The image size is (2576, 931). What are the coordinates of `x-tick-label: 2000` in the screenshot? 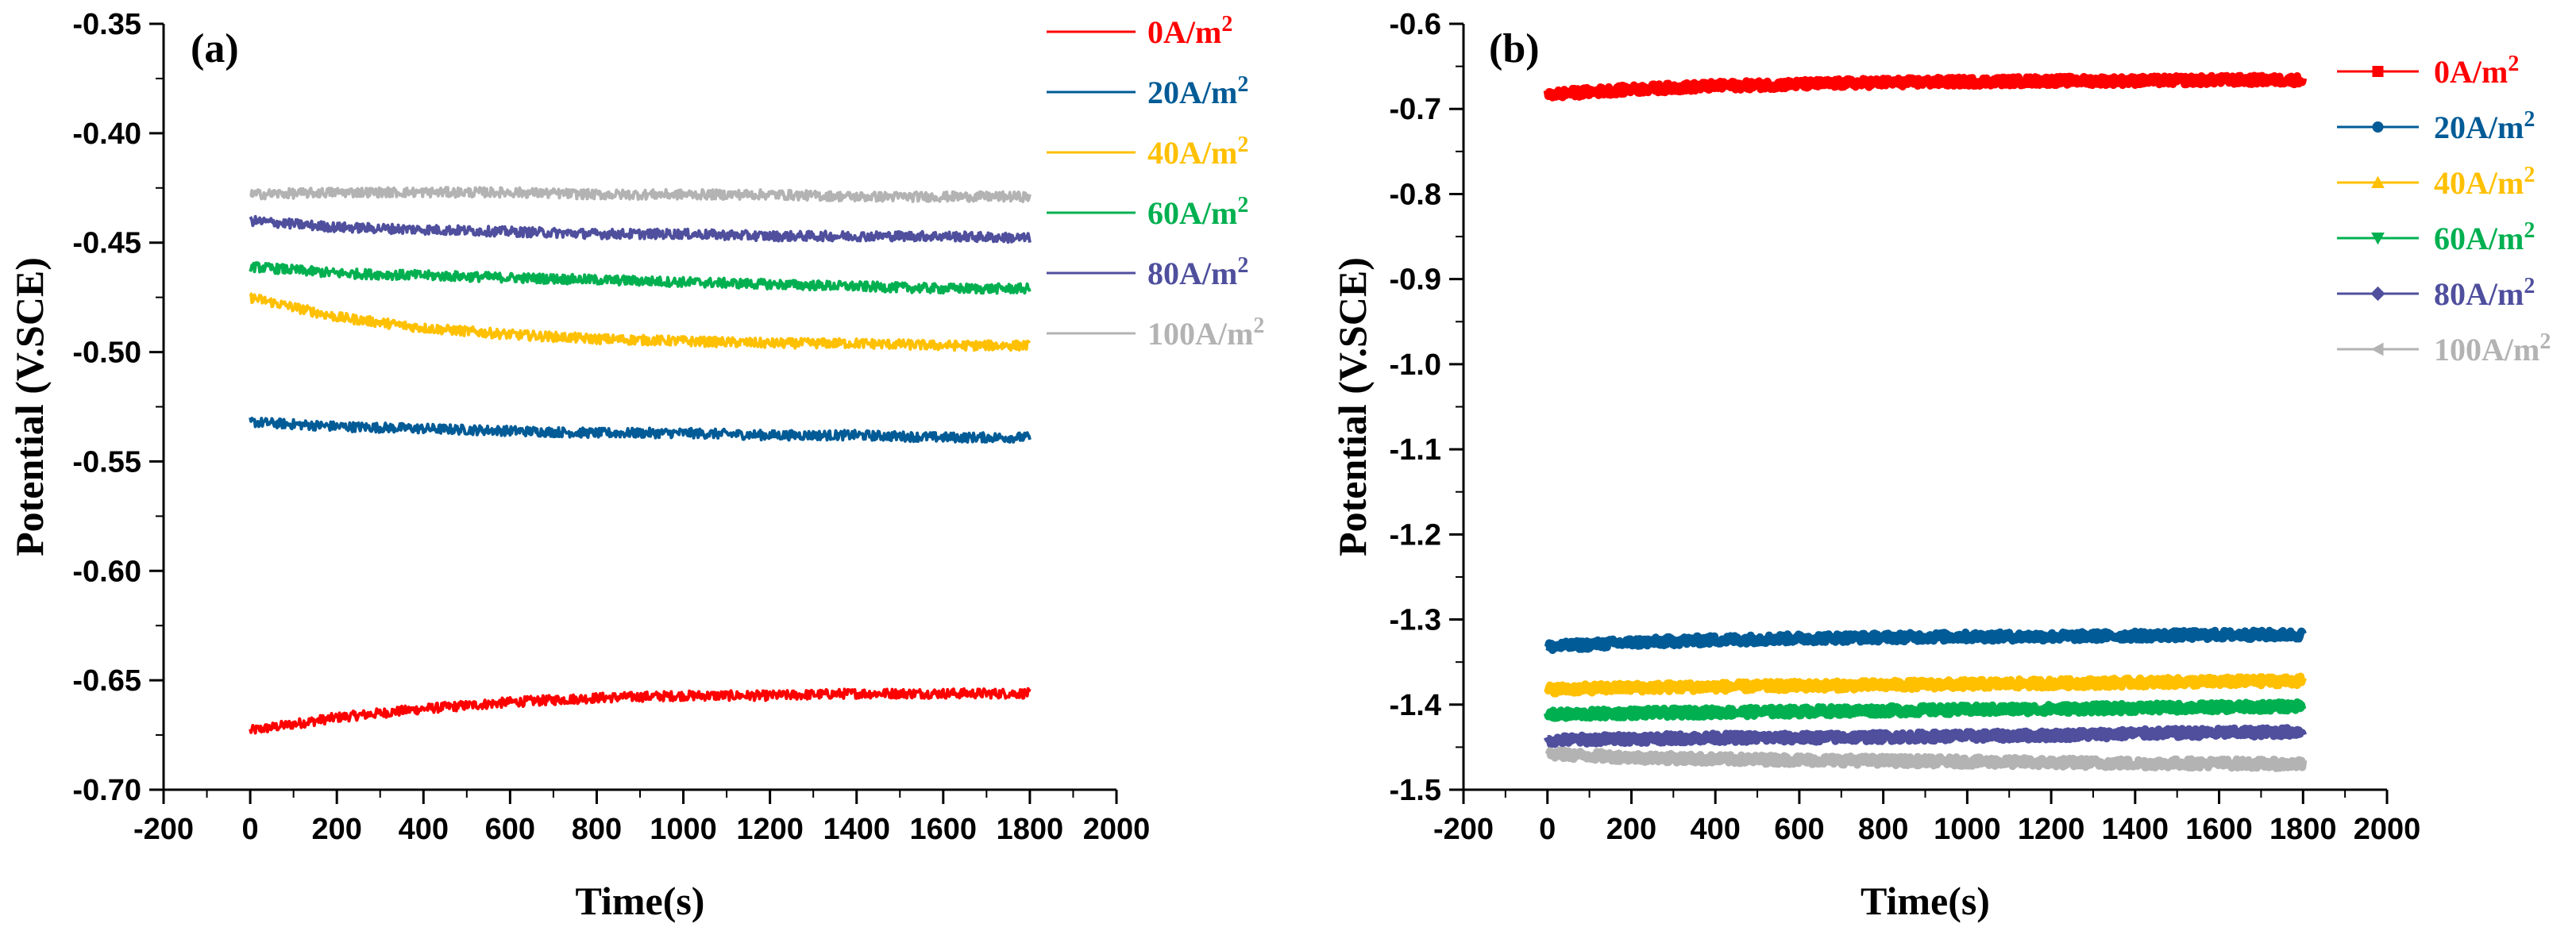 It's located at (2387, 829).